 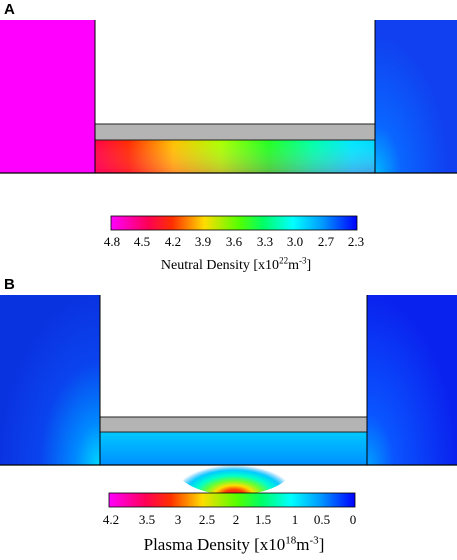 What do you see at coordinates (142, 241) in the screenshot?
I see `colorbar-a-tick-1: 4.5` at bounding box center [142, 241].